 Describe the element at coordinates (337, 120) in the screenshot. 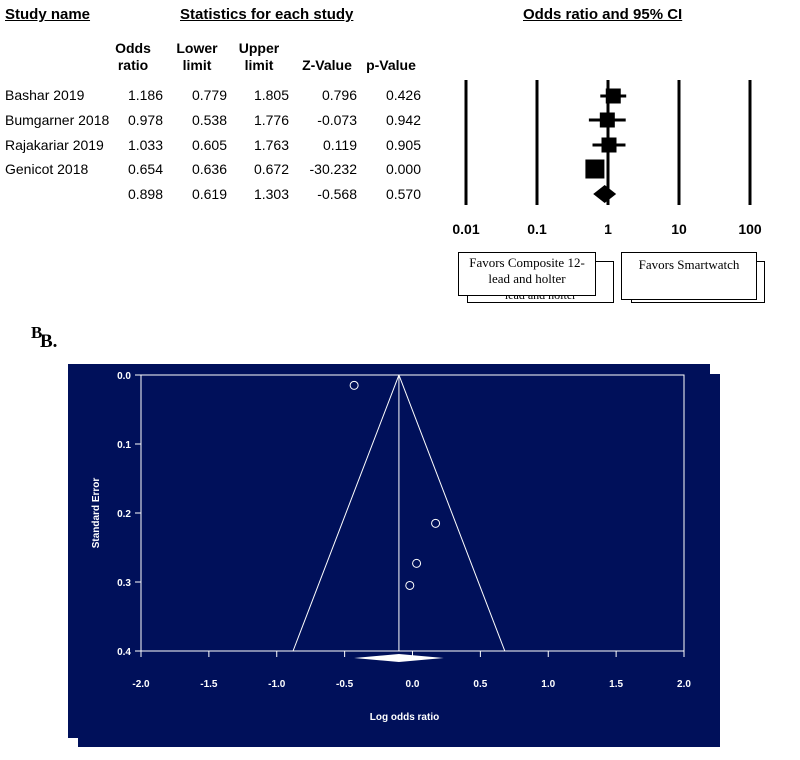

I see `table-cell: -0.073` at that location.